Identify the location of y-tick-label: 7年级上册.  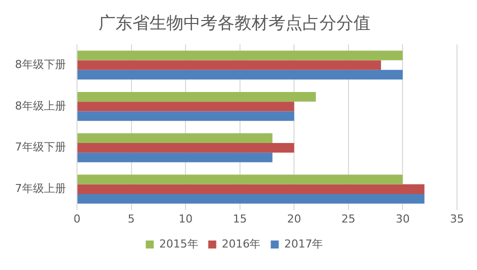
(40, 188).